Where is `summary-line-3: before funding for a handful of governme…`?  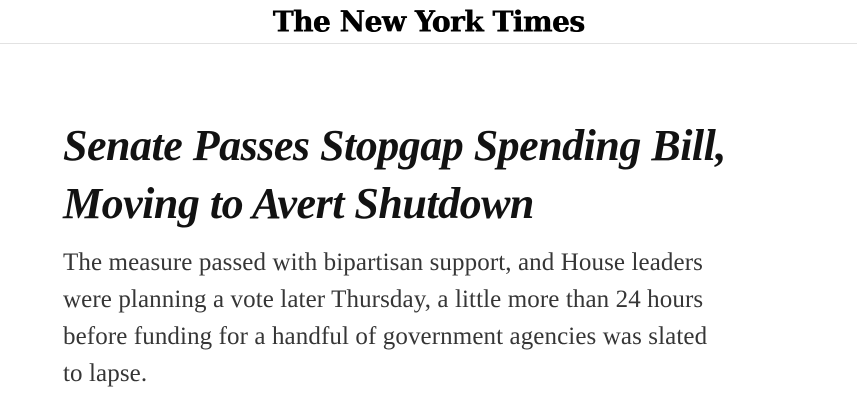
summary-line-3: before funding for a handful of governme… is located at coordinates (385, 336).